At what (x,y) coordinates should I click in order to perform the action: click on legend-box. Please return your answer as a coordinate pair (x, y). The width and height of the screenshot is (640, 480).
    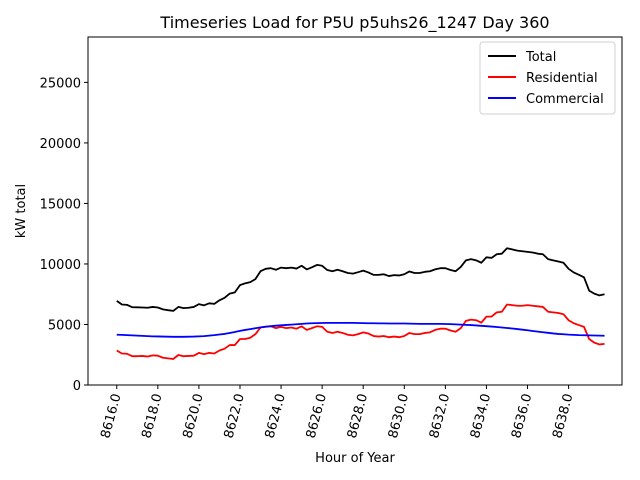
    Looking at the image, I should click on (547, 78).